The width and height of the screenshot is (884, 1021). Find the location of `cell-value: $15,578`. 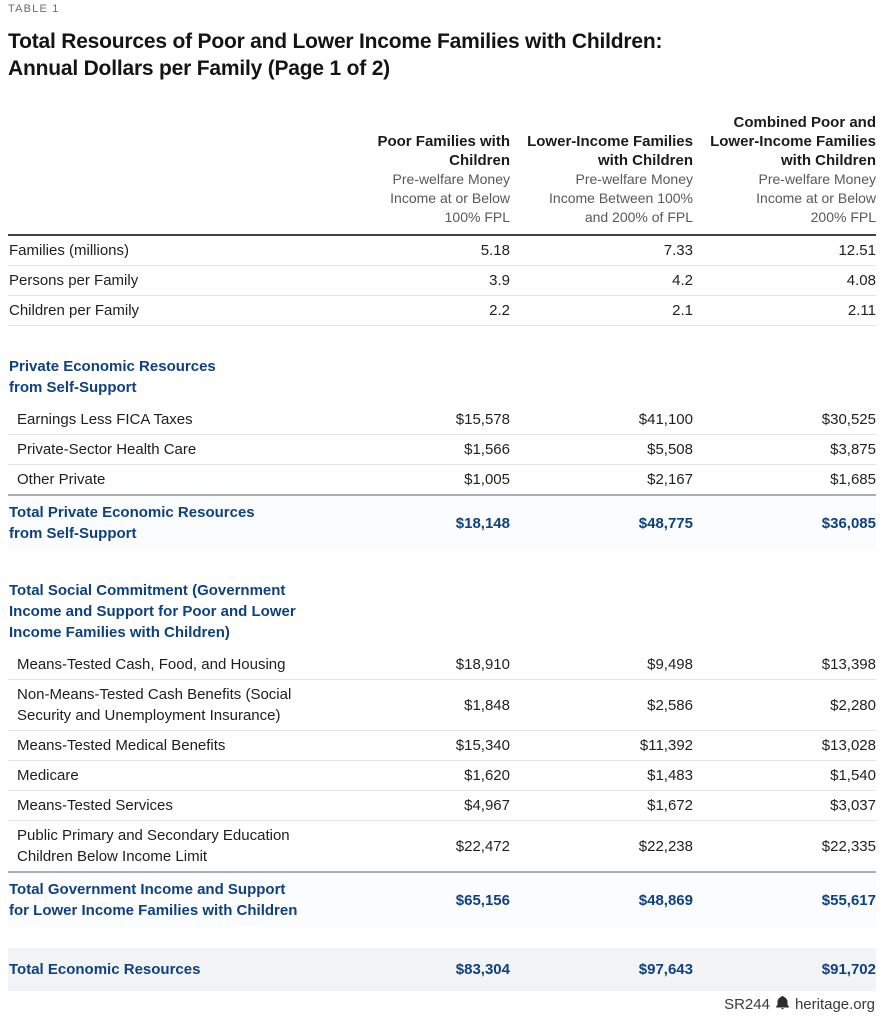

cell-value: $15,578 is located at coordinates (482, 419).